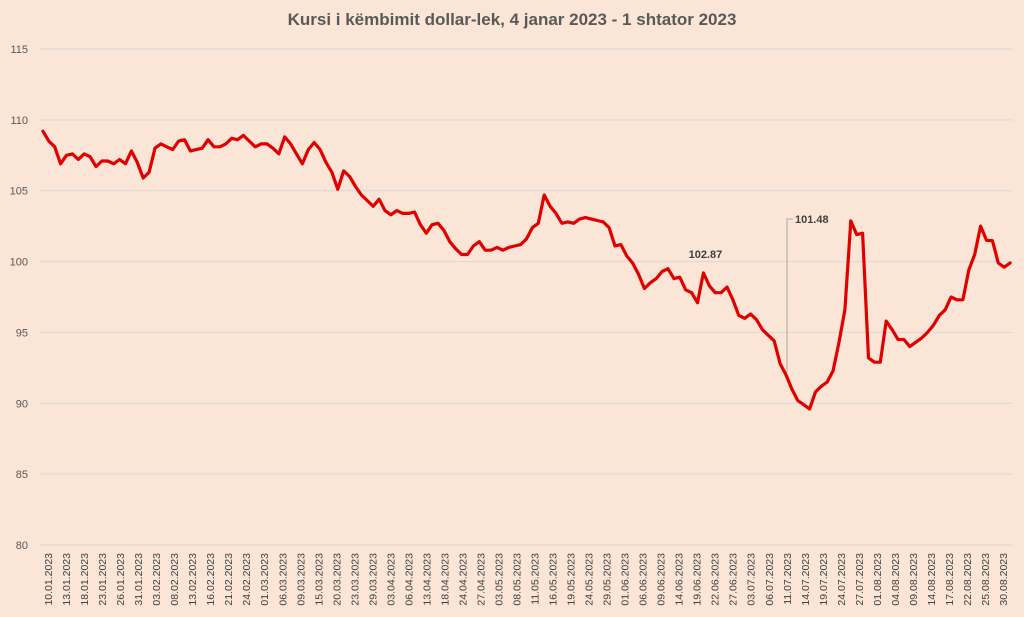  Describe the element at coordinates (427, 579) in the screenshot. I see `x-tick-label: 13.04.2023` at that location.